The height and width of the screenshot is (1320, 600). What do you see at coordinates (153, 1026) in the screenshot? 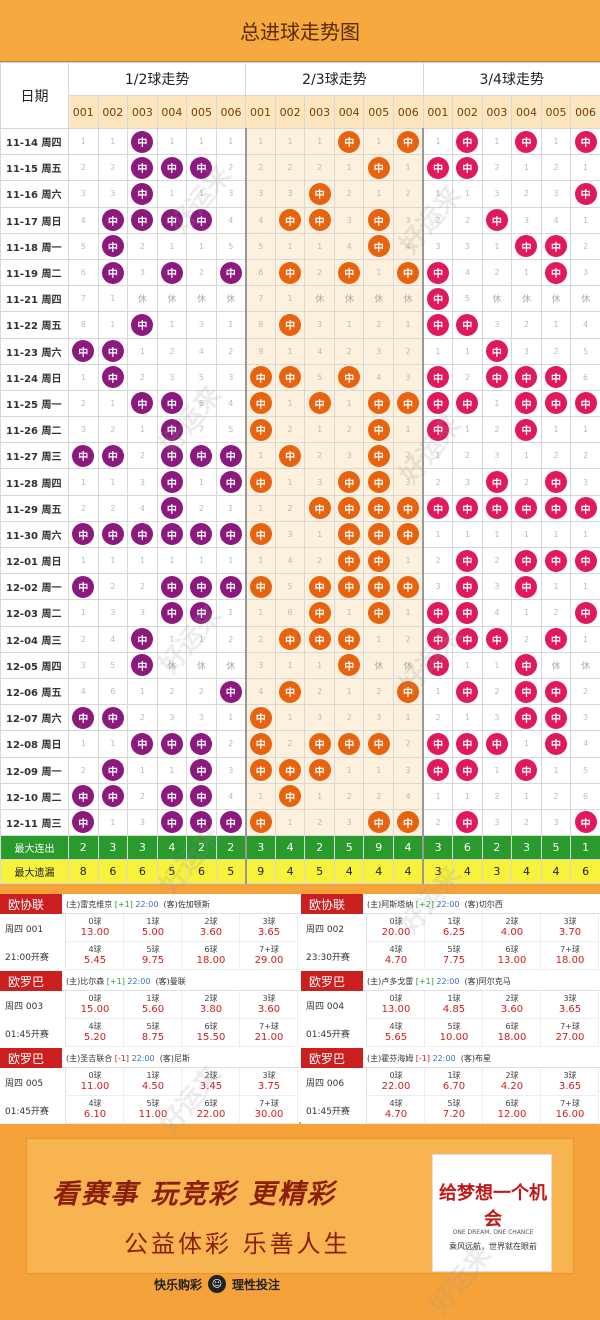
I see `goal-count: 5球` at bounding box center [153, 1026].